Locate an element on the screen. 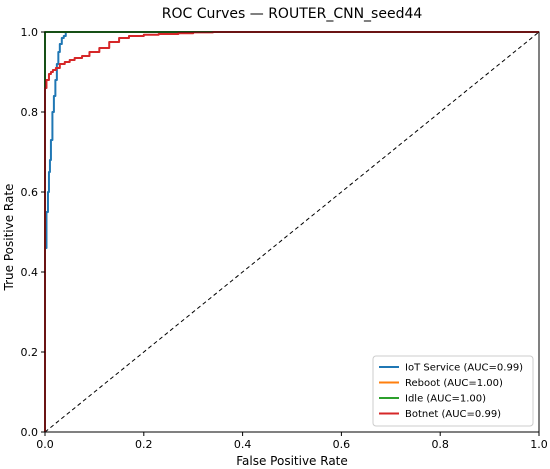  y-tick-label: 0.0 is located at coordinates (30, 432).